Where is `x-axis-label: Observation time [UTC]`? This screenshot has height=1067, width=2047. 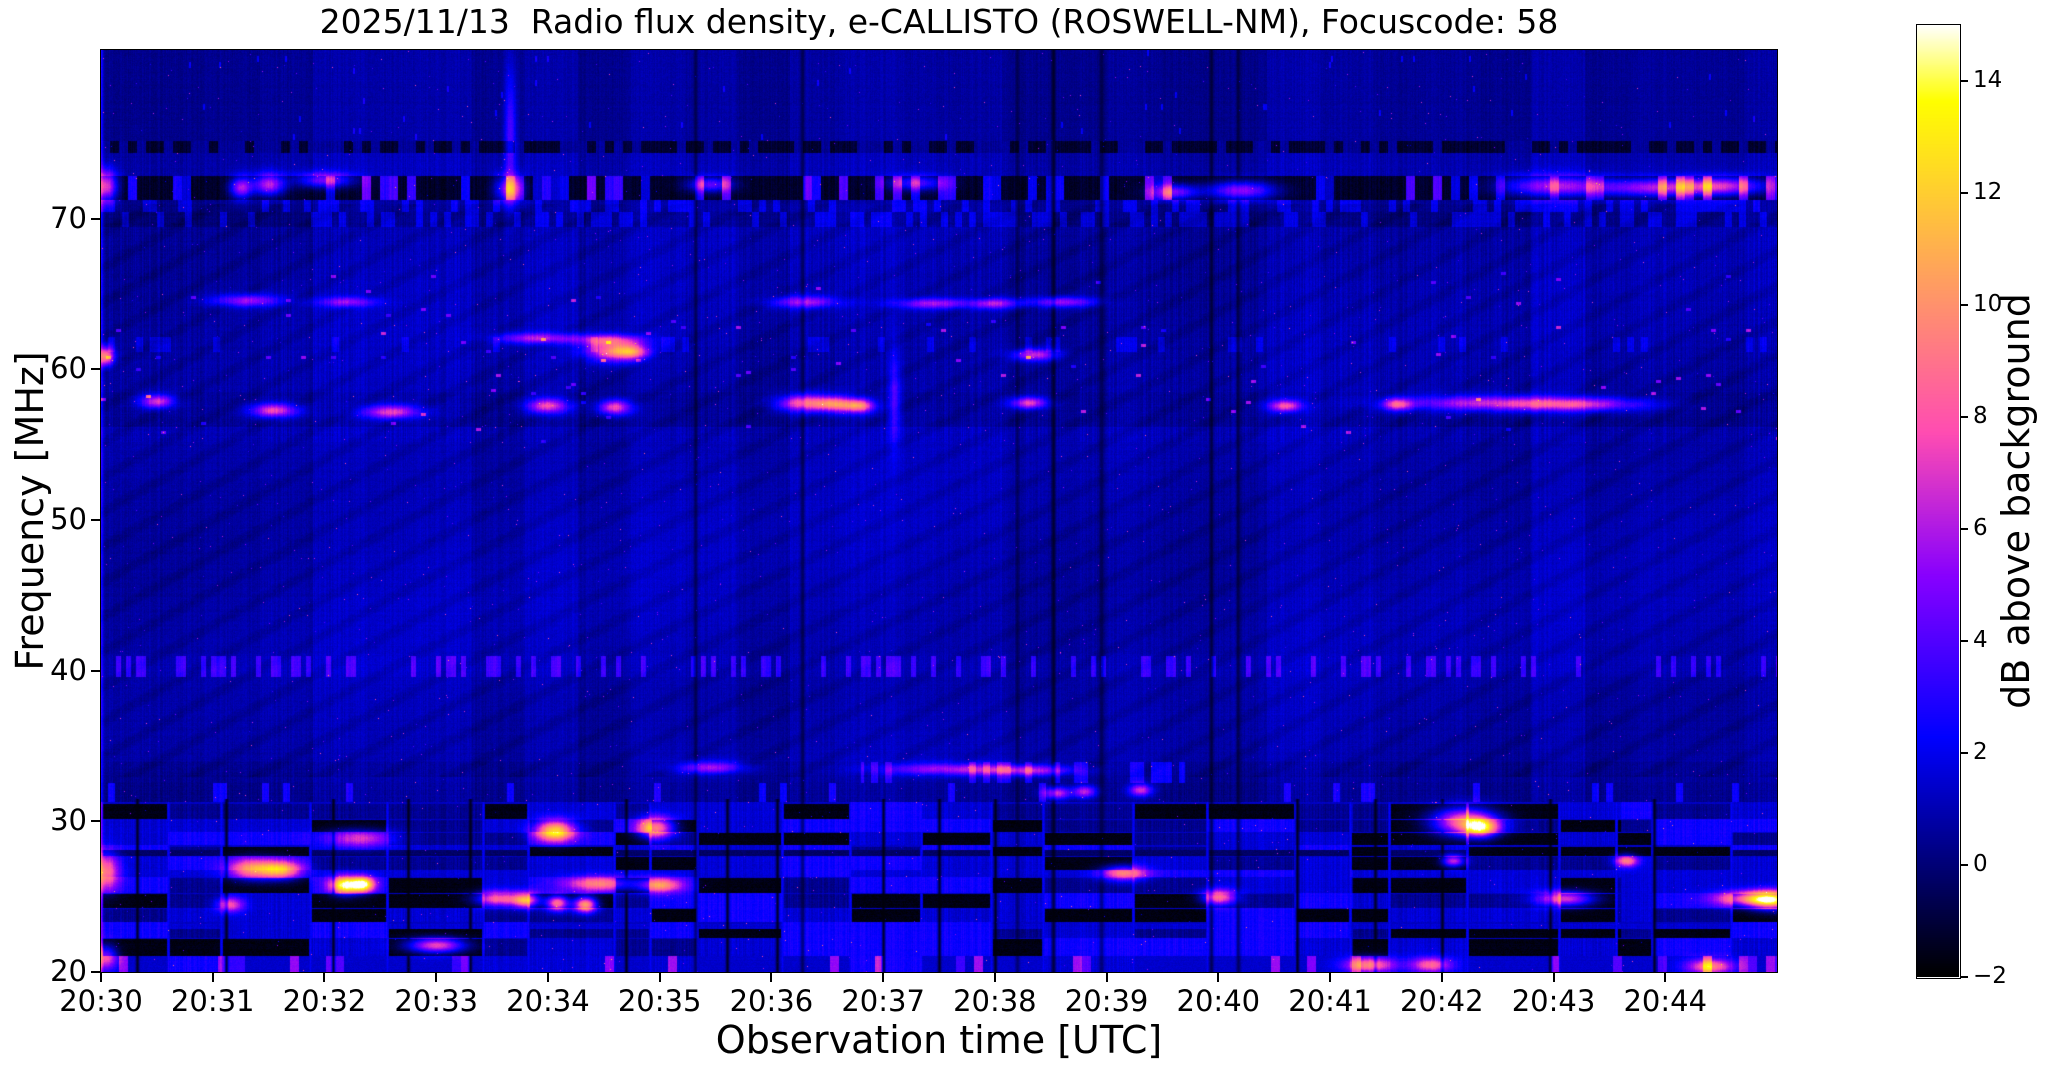 x-axis-label: Observation time [UTC] is located at coordinates (939, 1040).